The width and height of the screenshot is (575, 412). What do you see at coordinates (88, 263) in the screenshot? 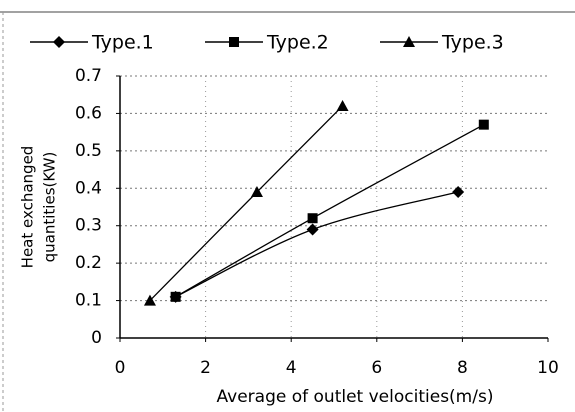
I see `y-tick-label: 0.2` at bounding box center [88, 263].